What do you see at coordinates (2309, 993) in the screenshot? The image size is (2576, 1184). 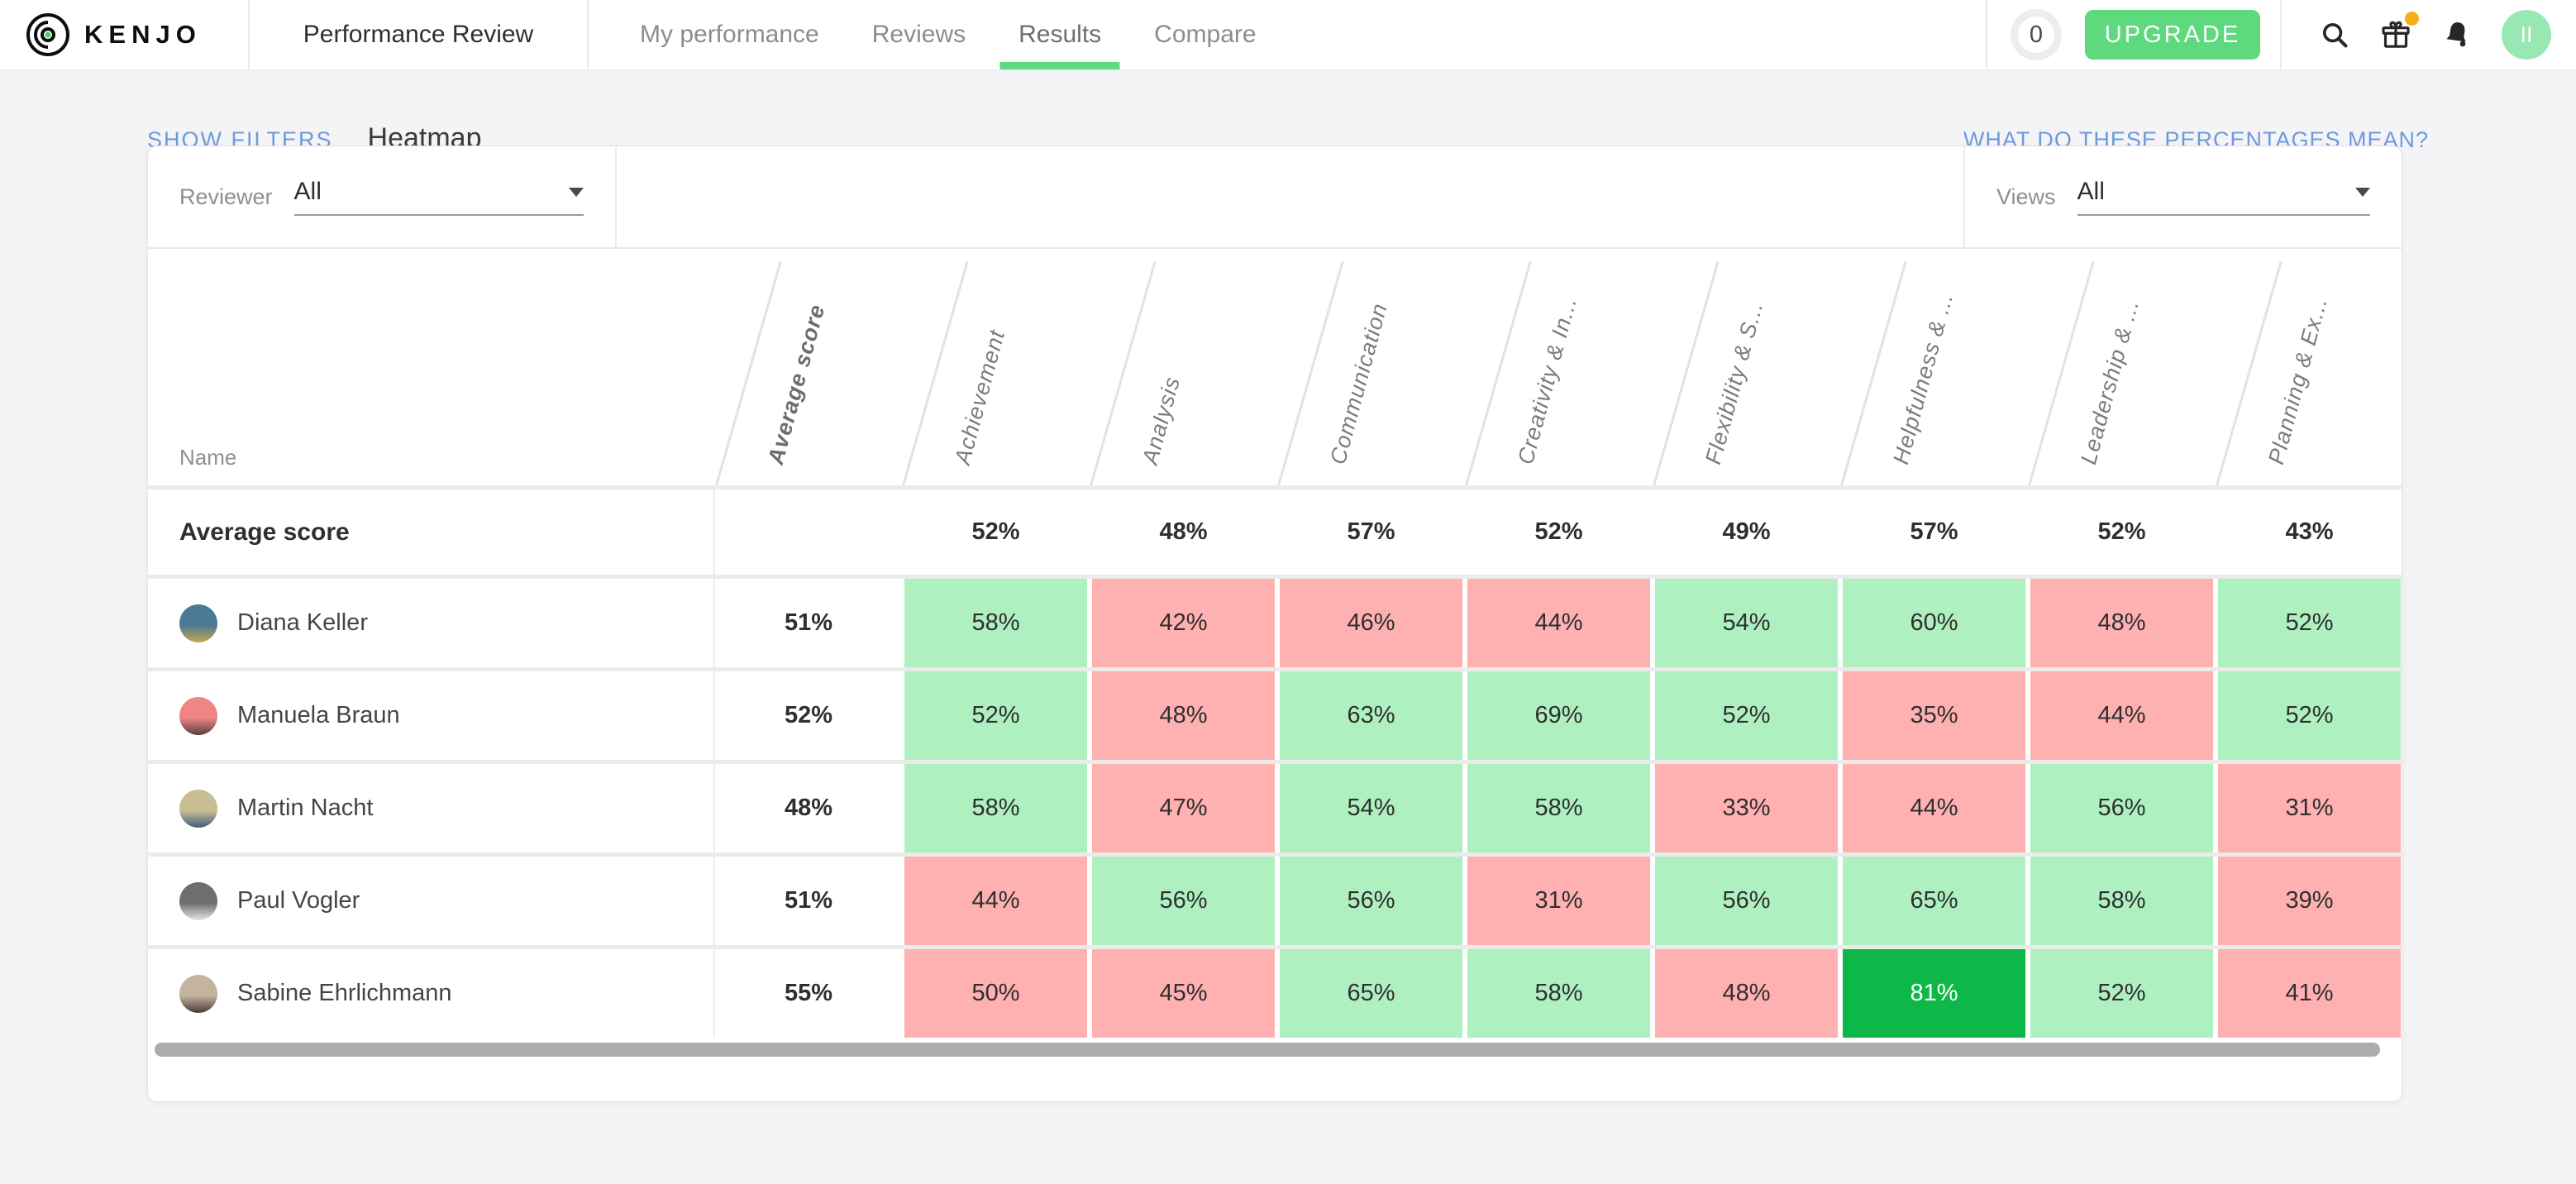 I see `heatmap-cell: 41%` at bounding box center [2309, 993].